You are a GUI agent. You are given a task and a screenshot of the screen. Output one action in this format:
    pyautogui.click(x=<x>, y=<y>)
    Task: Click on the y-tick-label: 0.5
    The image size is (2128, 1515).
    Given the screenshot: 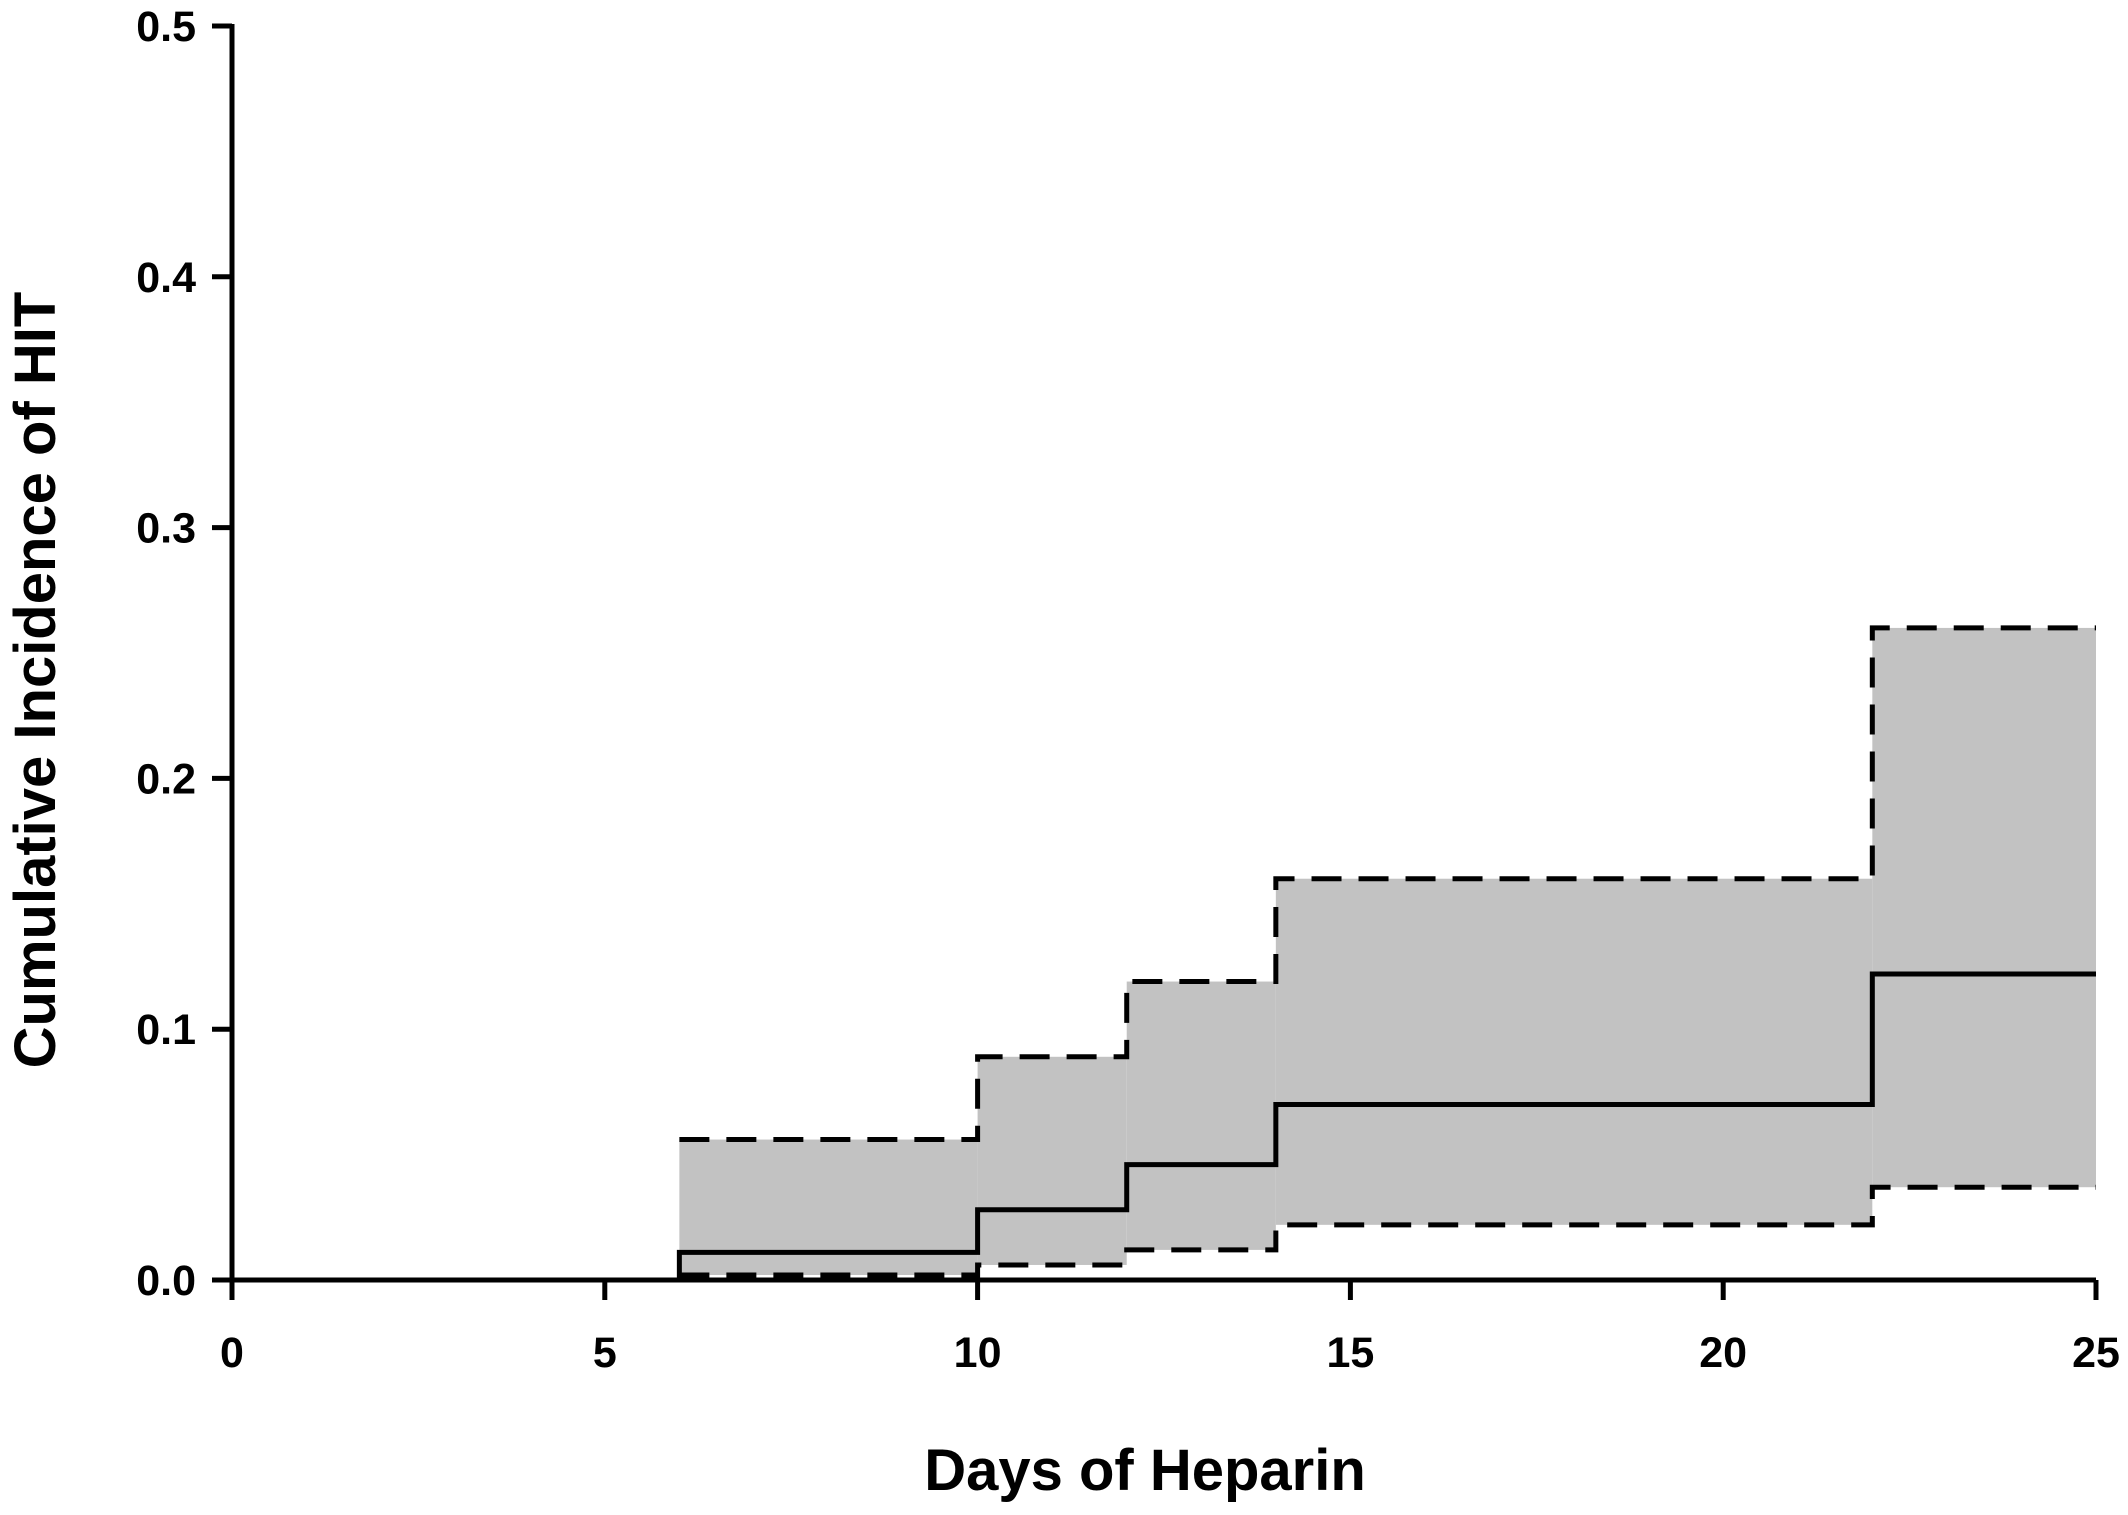 What is the action you would take?
    pyautogui.click(x=166, y=27)
    